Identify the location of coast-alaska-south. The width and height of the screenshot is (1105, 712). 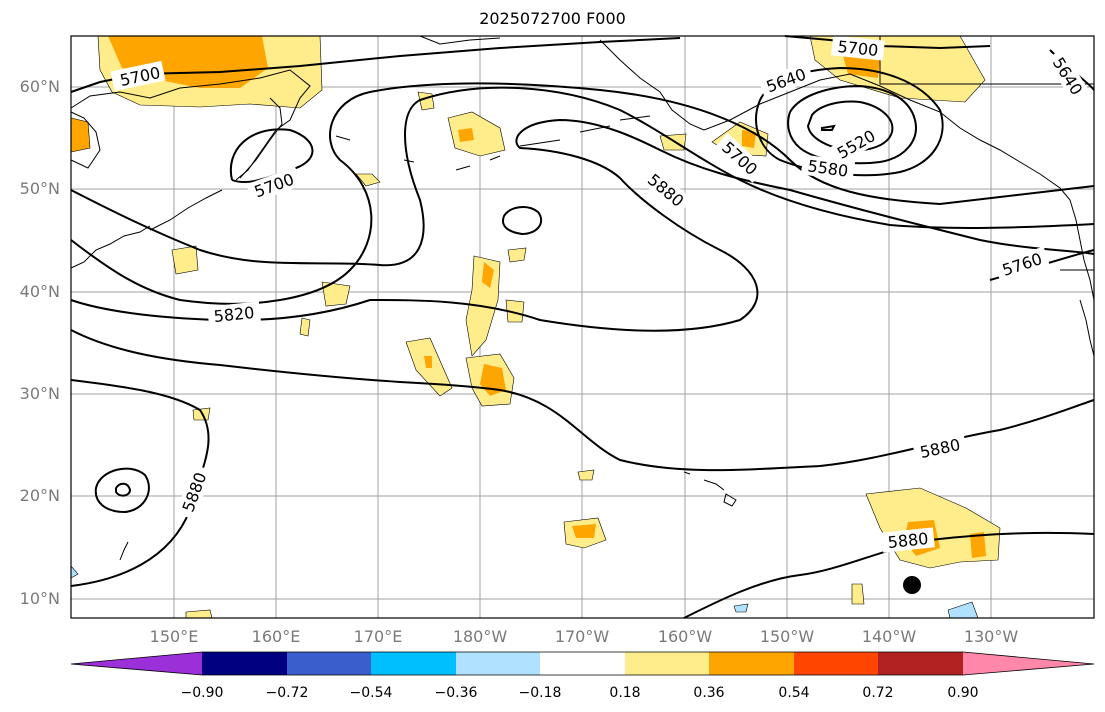
(887, 137).